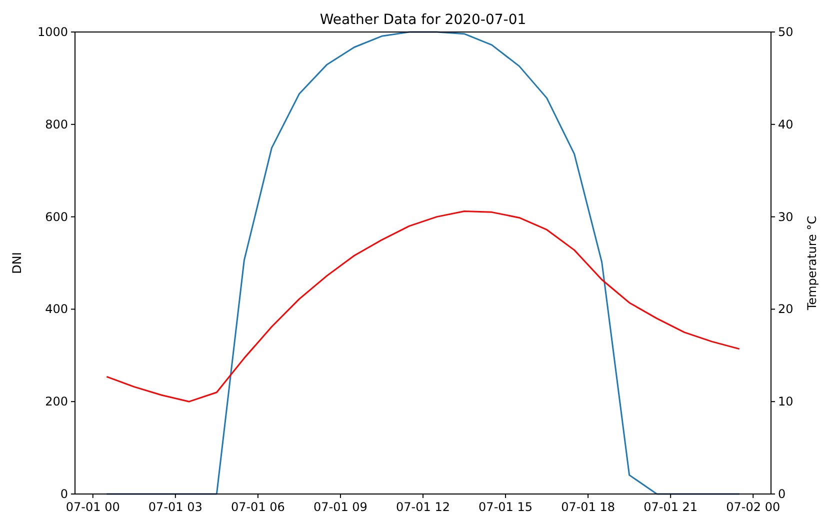  What do you see at coordinates (588, 507) in the screenshot?
I see `x-tick-label: 07-01 18` at bounding box center [588, 507].